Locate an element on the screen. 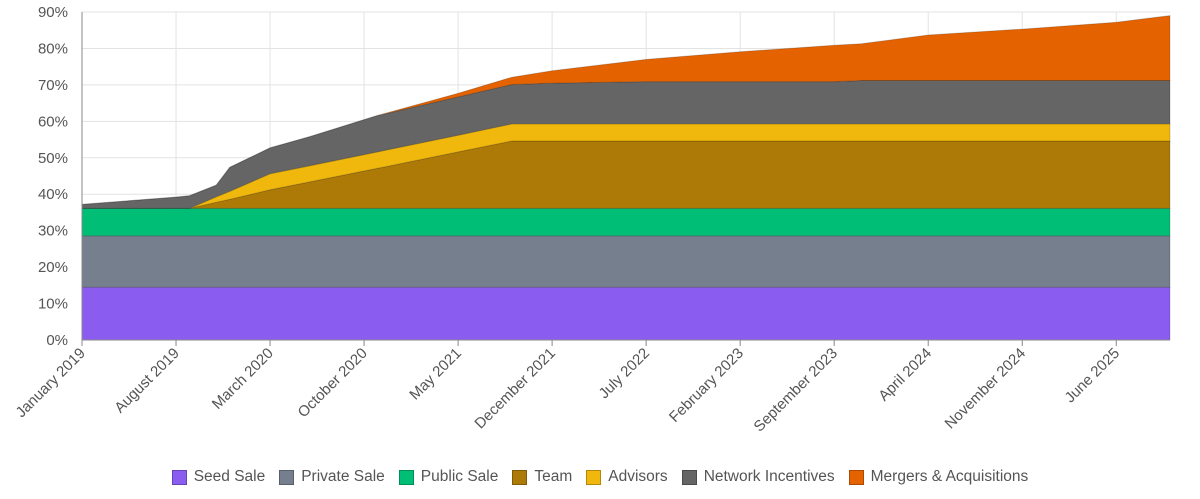 The image size is (1200, 499). legend-item: Public Sale is located at coordinates (448, 477).